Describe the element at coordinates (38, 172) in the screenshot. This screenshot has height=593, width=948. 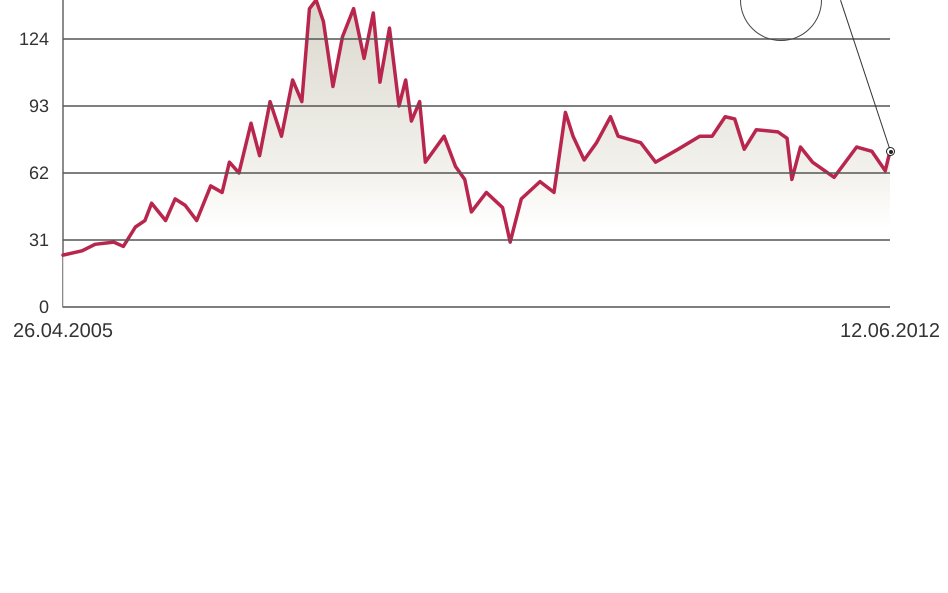
I see `y-tick-label: 62` at that location.